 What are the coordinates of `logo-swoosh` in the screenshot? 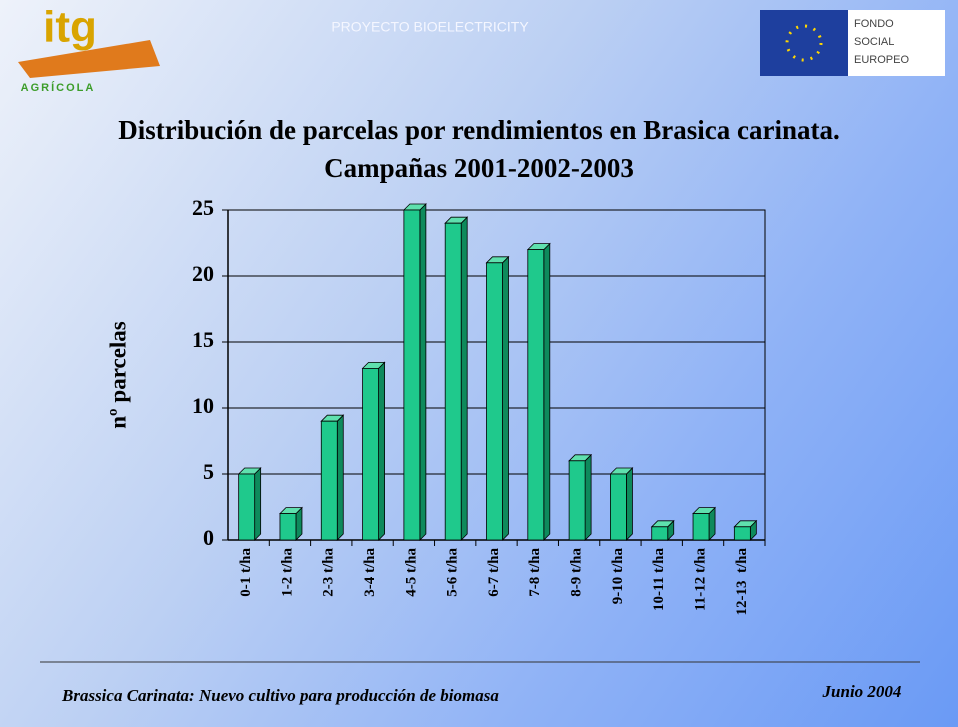 It's located at (89, 59).